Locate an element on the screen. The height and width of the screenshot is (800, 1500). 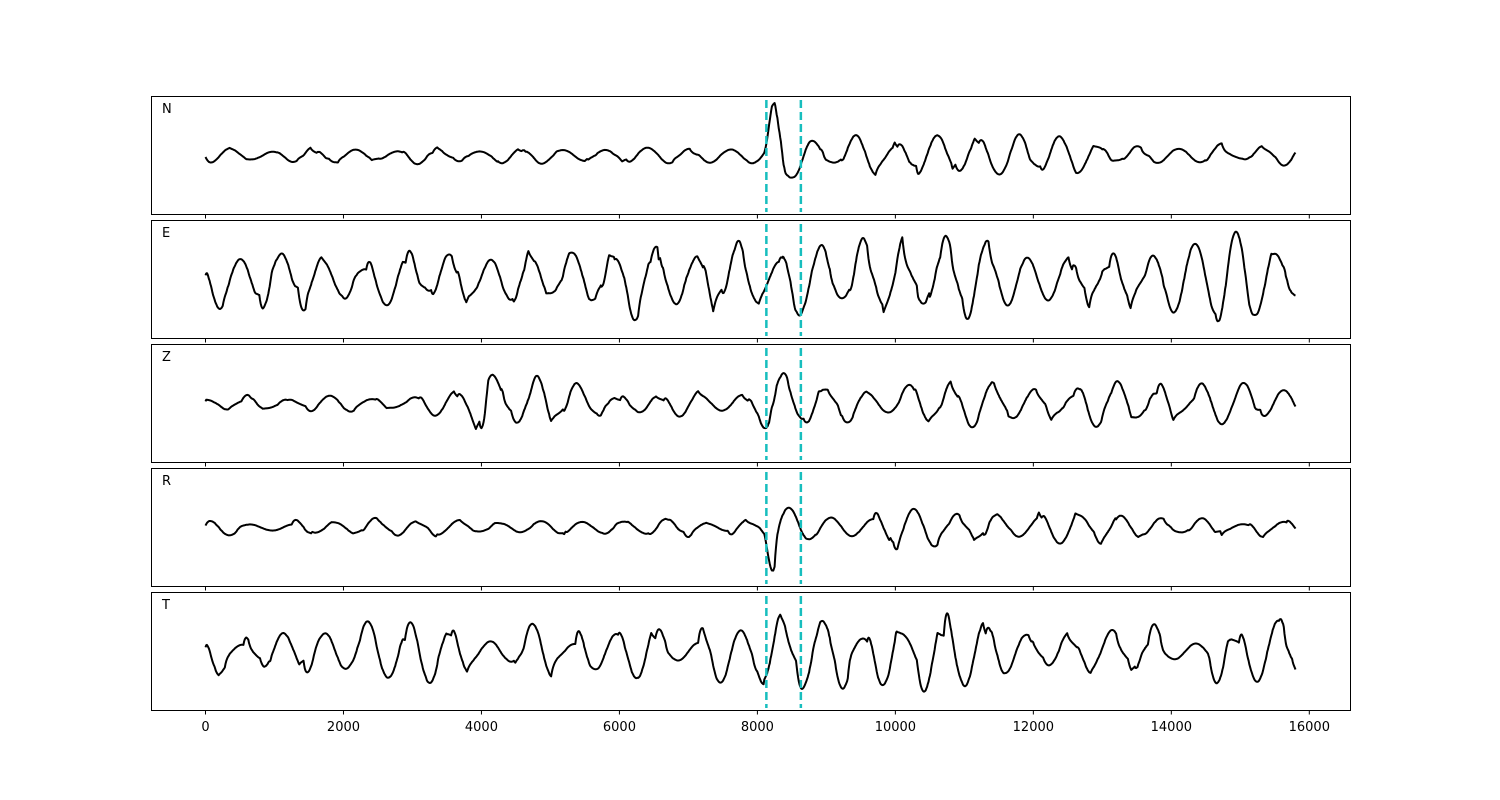
waveform-N is located at coordinates (750, 140).